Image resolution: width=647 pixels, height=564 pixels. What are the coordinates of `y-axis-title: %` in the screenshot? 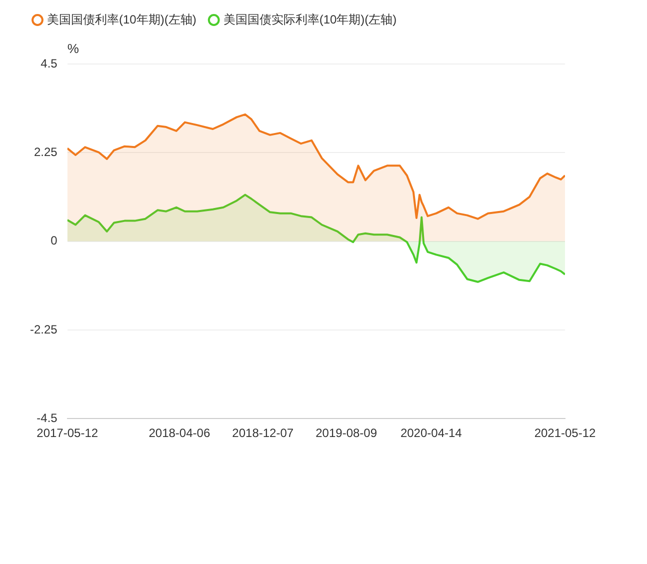 It's located at (73, 48).